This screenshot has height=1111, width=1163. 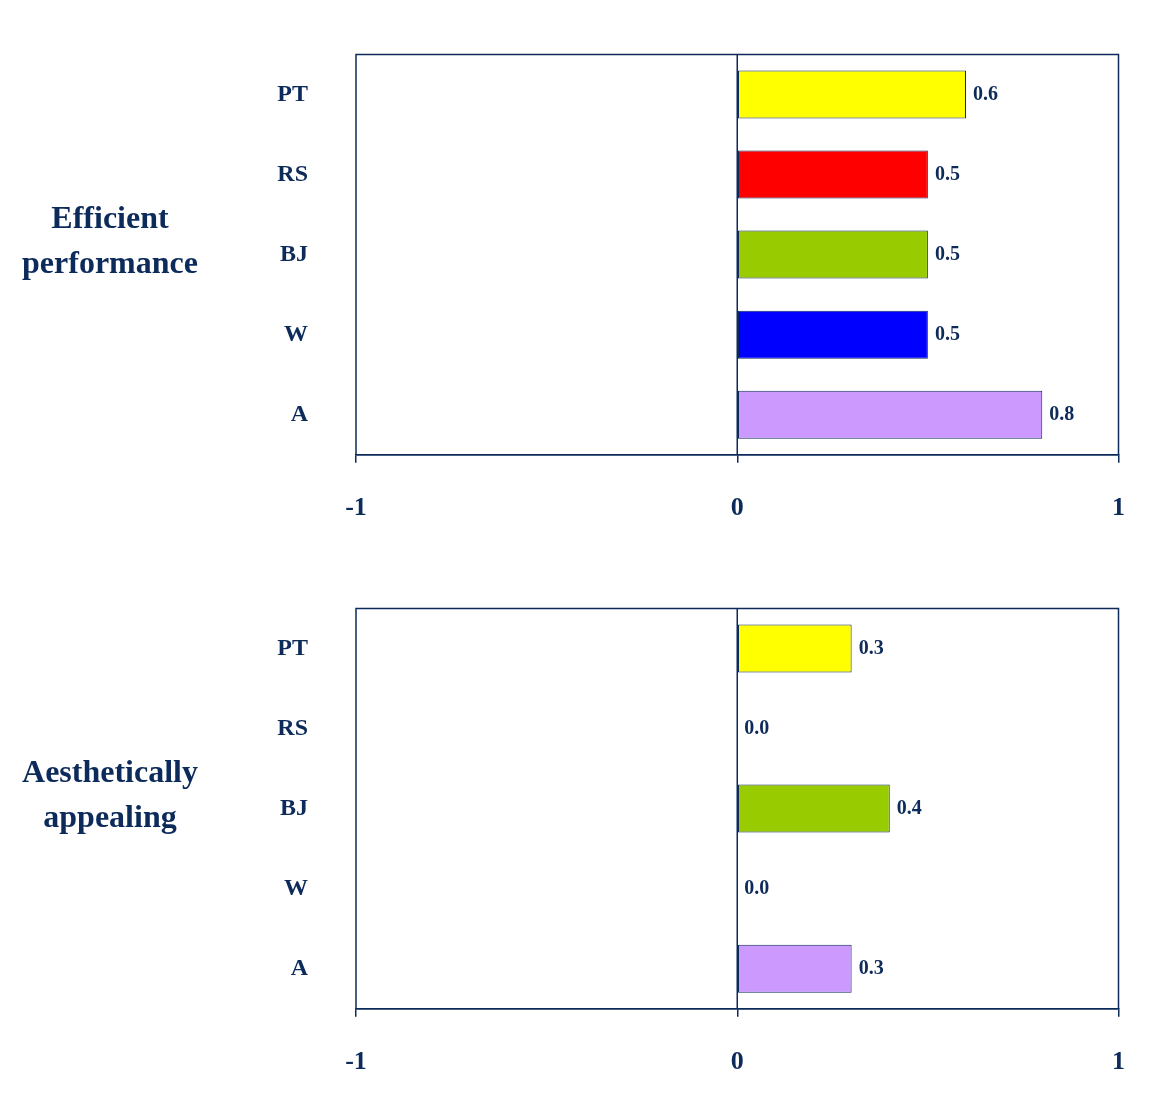 I want to click on data-label: 0.6, so click(x=985, y=92).